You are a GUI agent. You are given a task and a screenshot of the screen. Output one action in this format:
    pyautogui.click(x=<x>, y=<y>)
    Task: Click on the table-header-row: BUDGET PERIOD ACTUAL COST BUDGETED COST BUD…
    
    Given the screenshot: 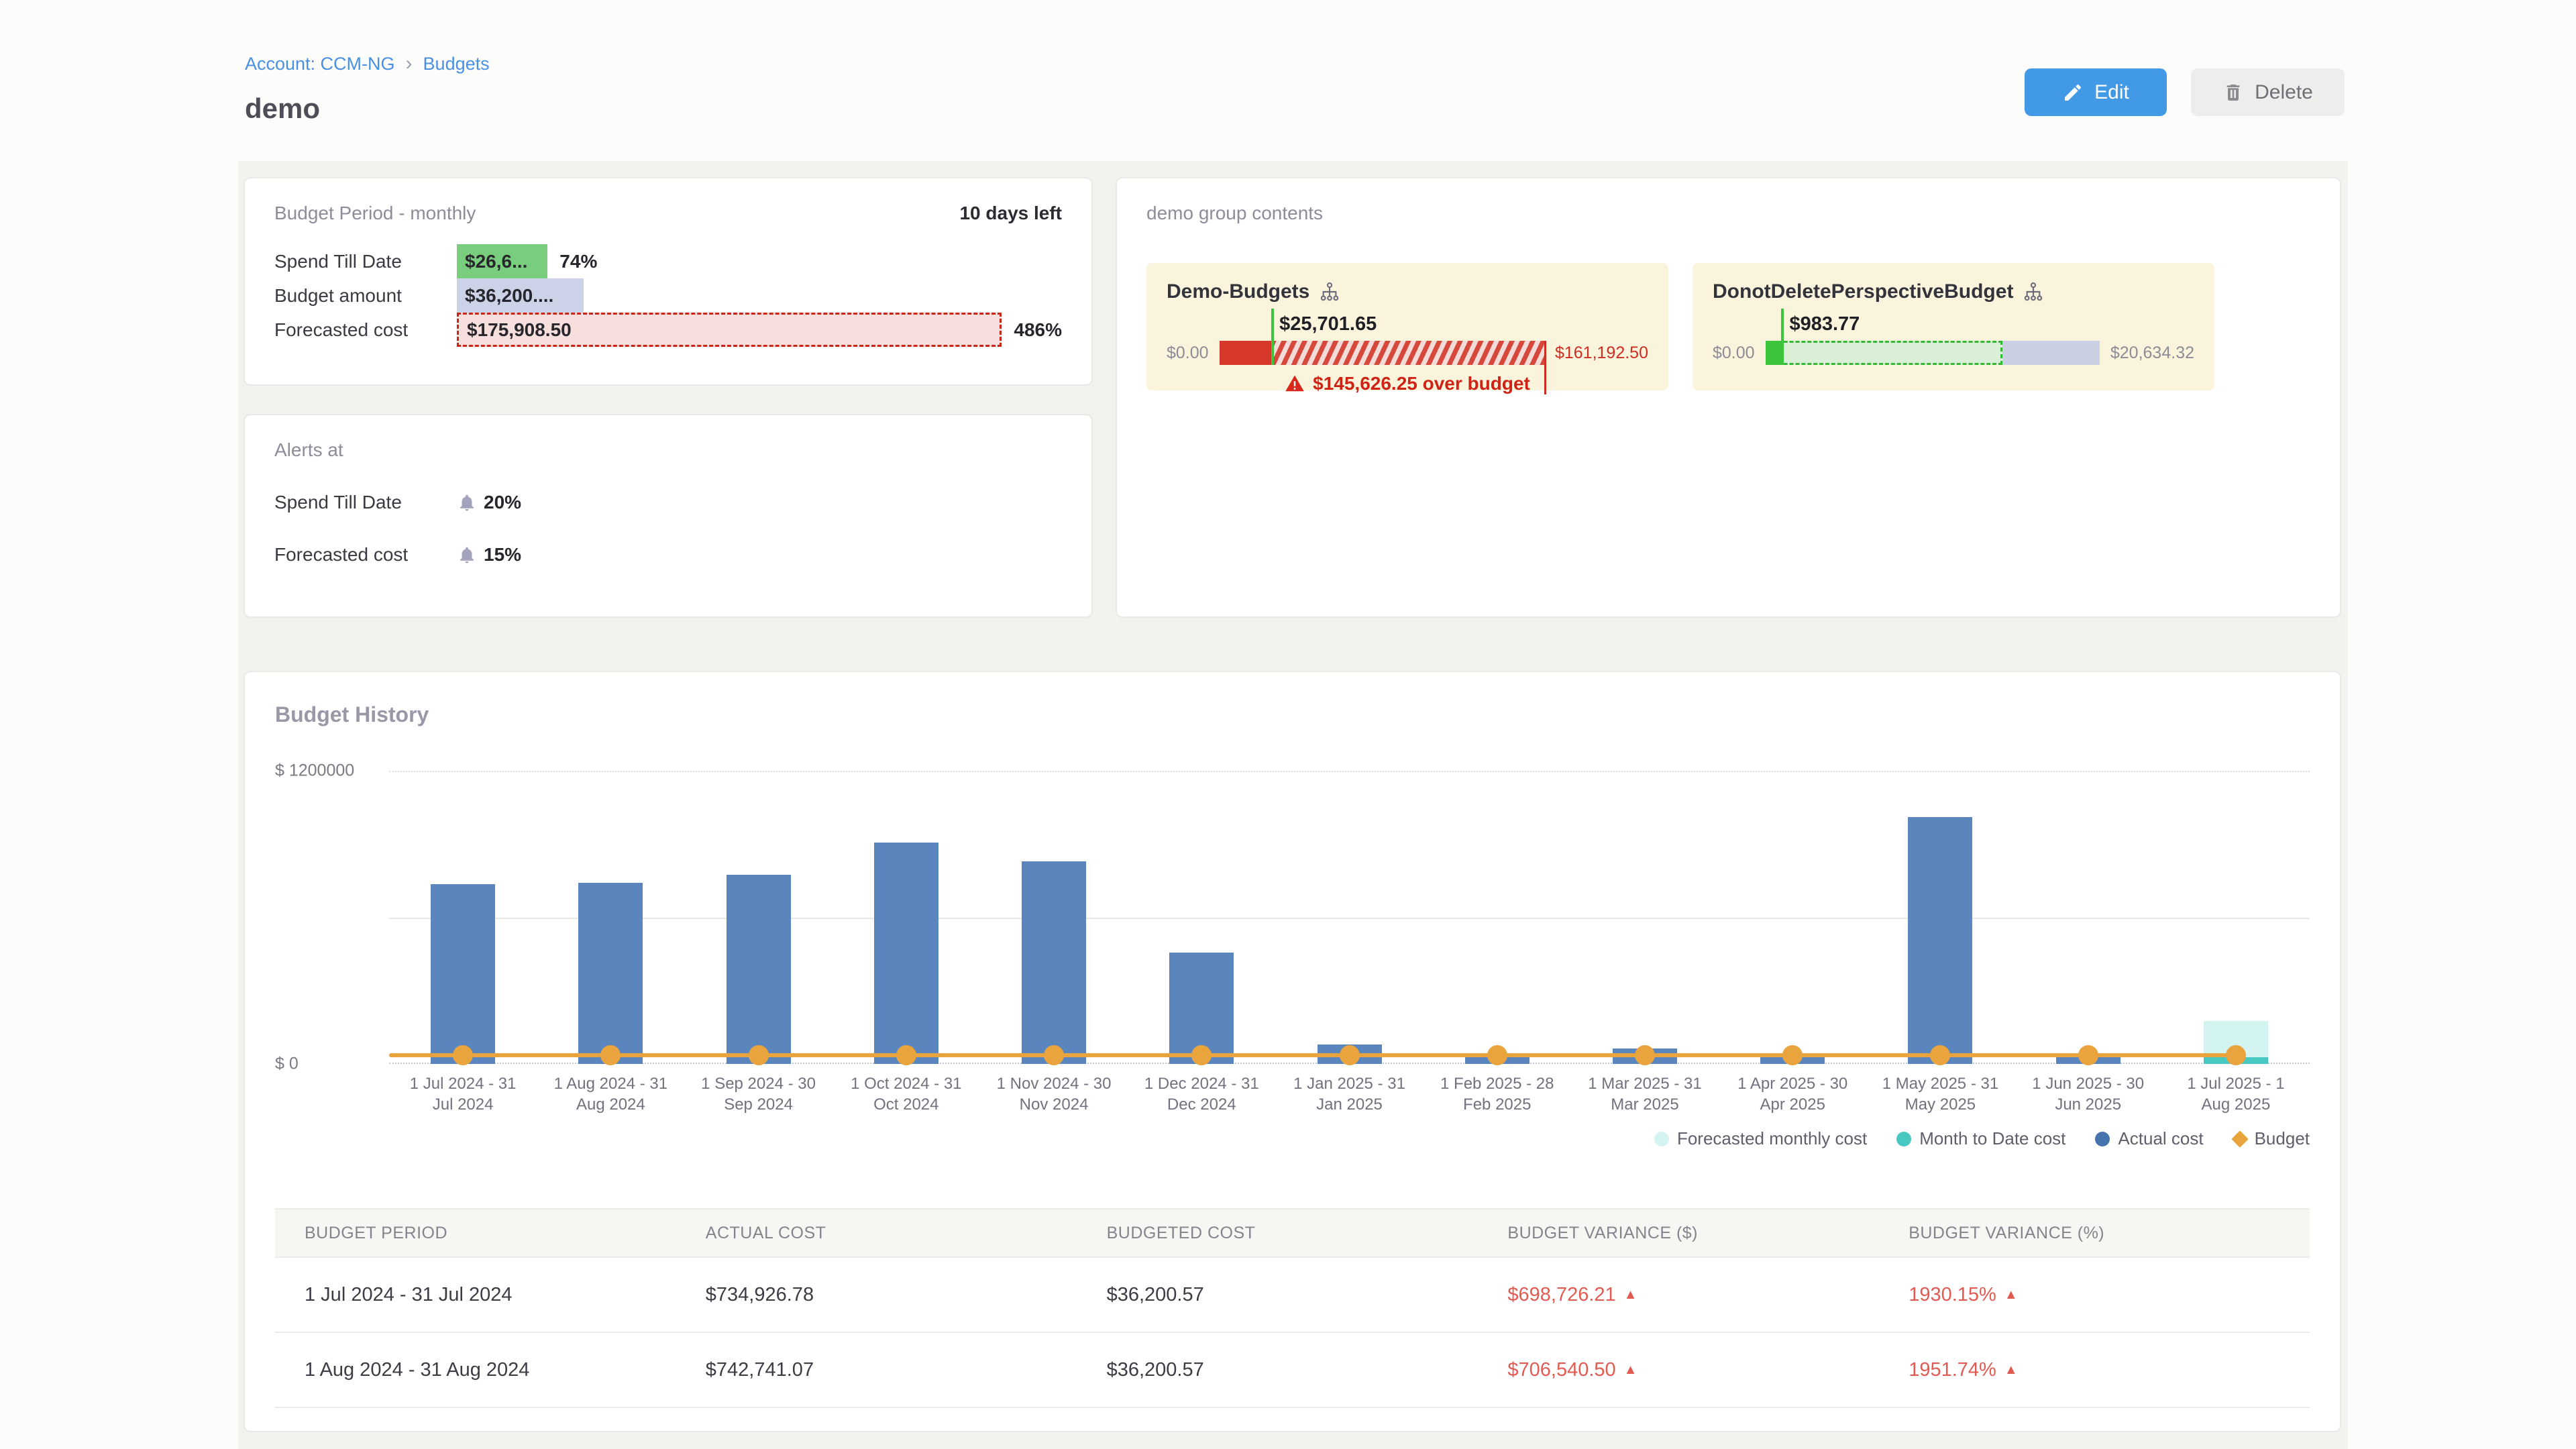 What is the action you would take?
    pyautogui.click(x=1292, y=1233)
    